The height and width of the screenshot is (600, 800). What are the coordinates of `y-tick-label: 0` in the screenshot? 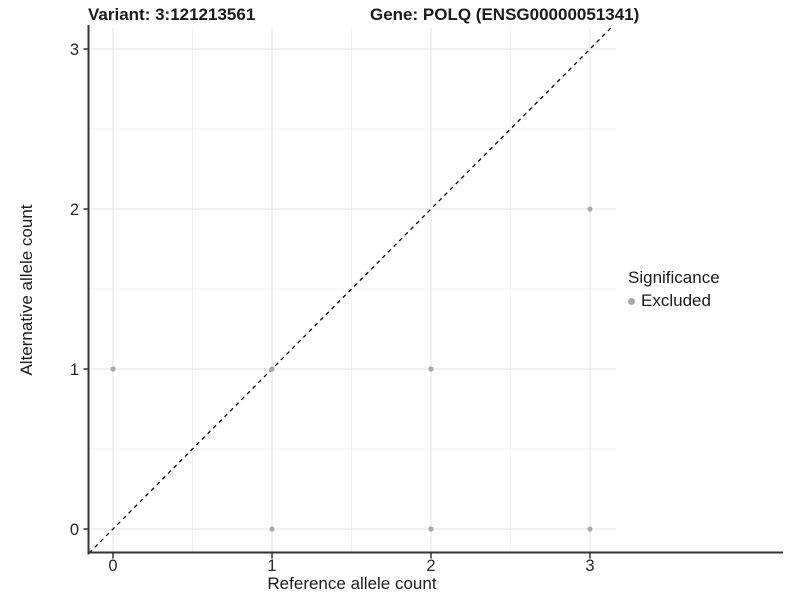 It's located at (74, 530).